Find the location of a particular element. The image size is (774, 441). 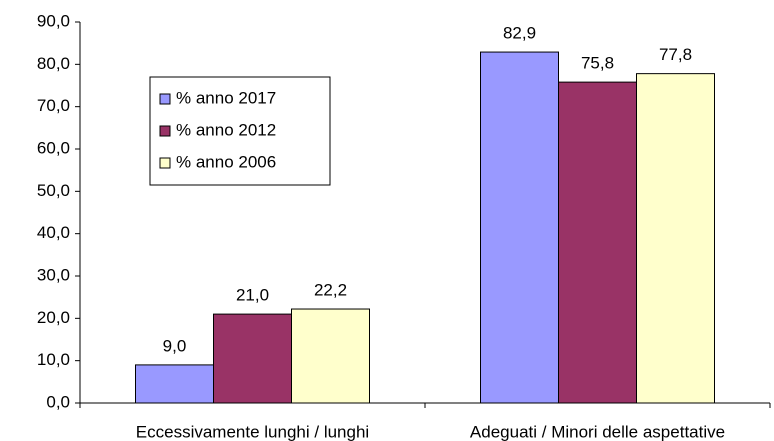

legend-box is located at coordinates (240, 131).